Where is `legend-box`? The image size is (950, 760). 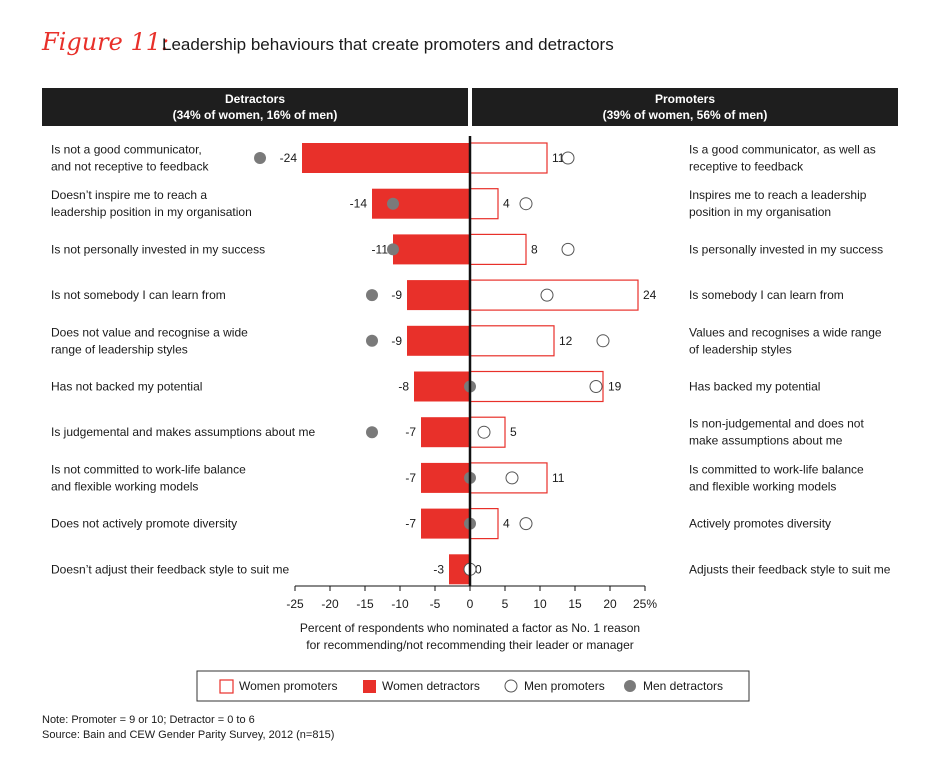 legend-box is located at coordinates (473, 686).